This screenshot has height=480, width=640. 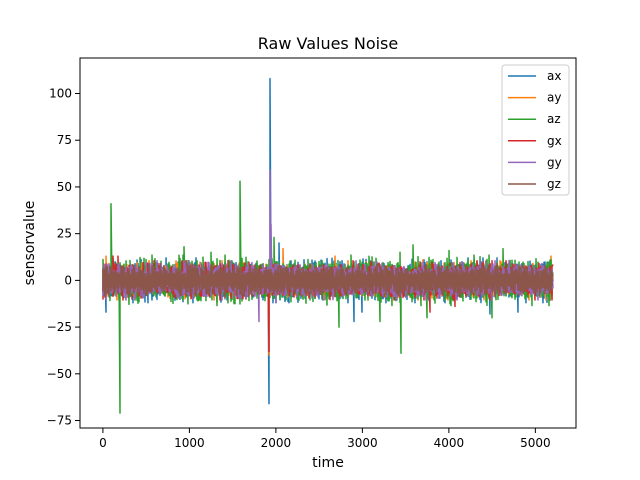 What do you see at coordinates (63, 257) in the screenshot?
I see `y-axis: −75 −50 −25 0 25 50 75 100` at bounding box center [63, 257].